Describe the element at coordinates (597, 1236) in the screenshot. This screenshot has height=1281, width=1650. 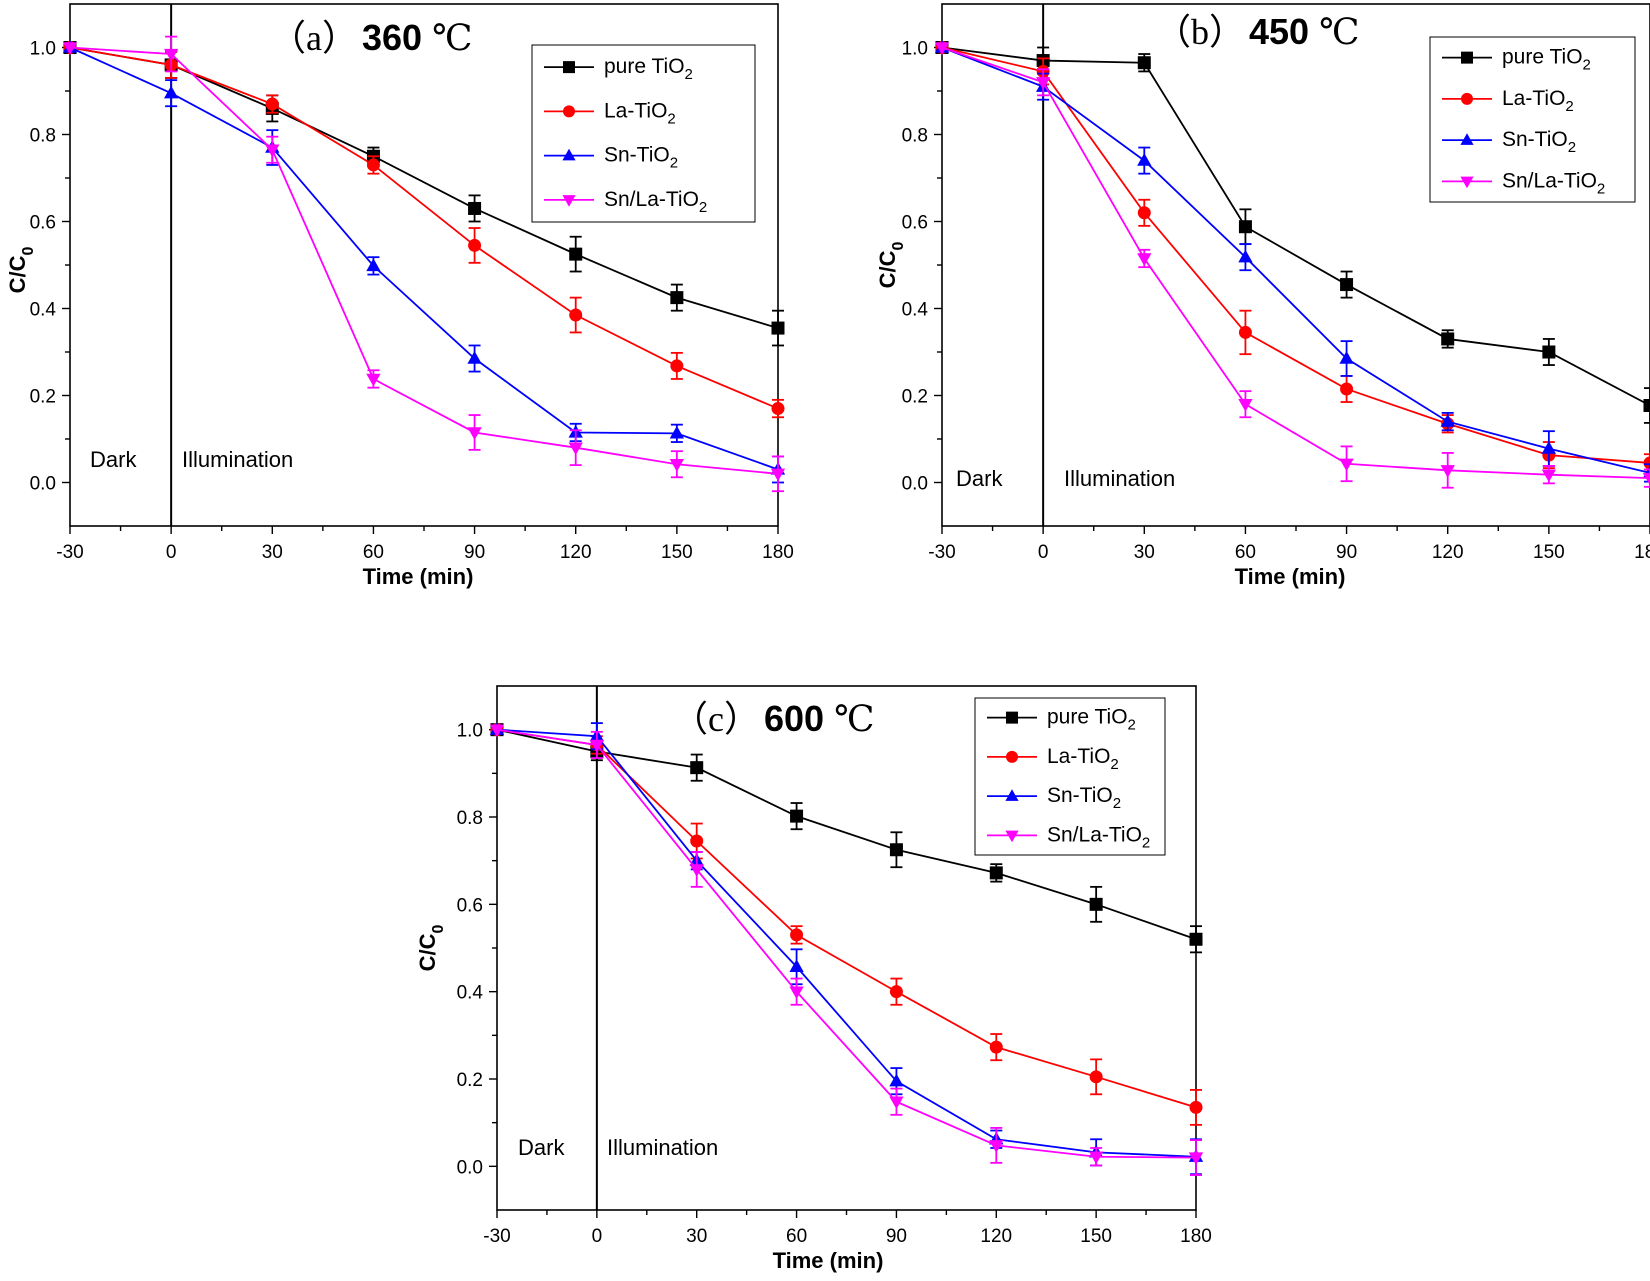
I see `x-tick-label: 0` at that location.